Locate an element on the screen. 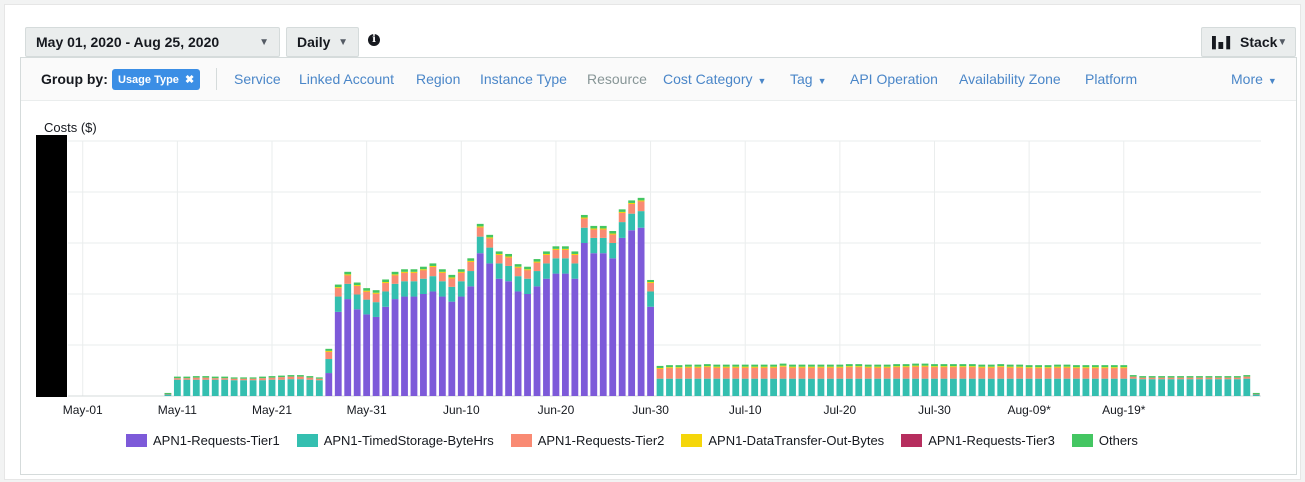  more-dropdown: More ▼ is located at coordinates (1254, 79).